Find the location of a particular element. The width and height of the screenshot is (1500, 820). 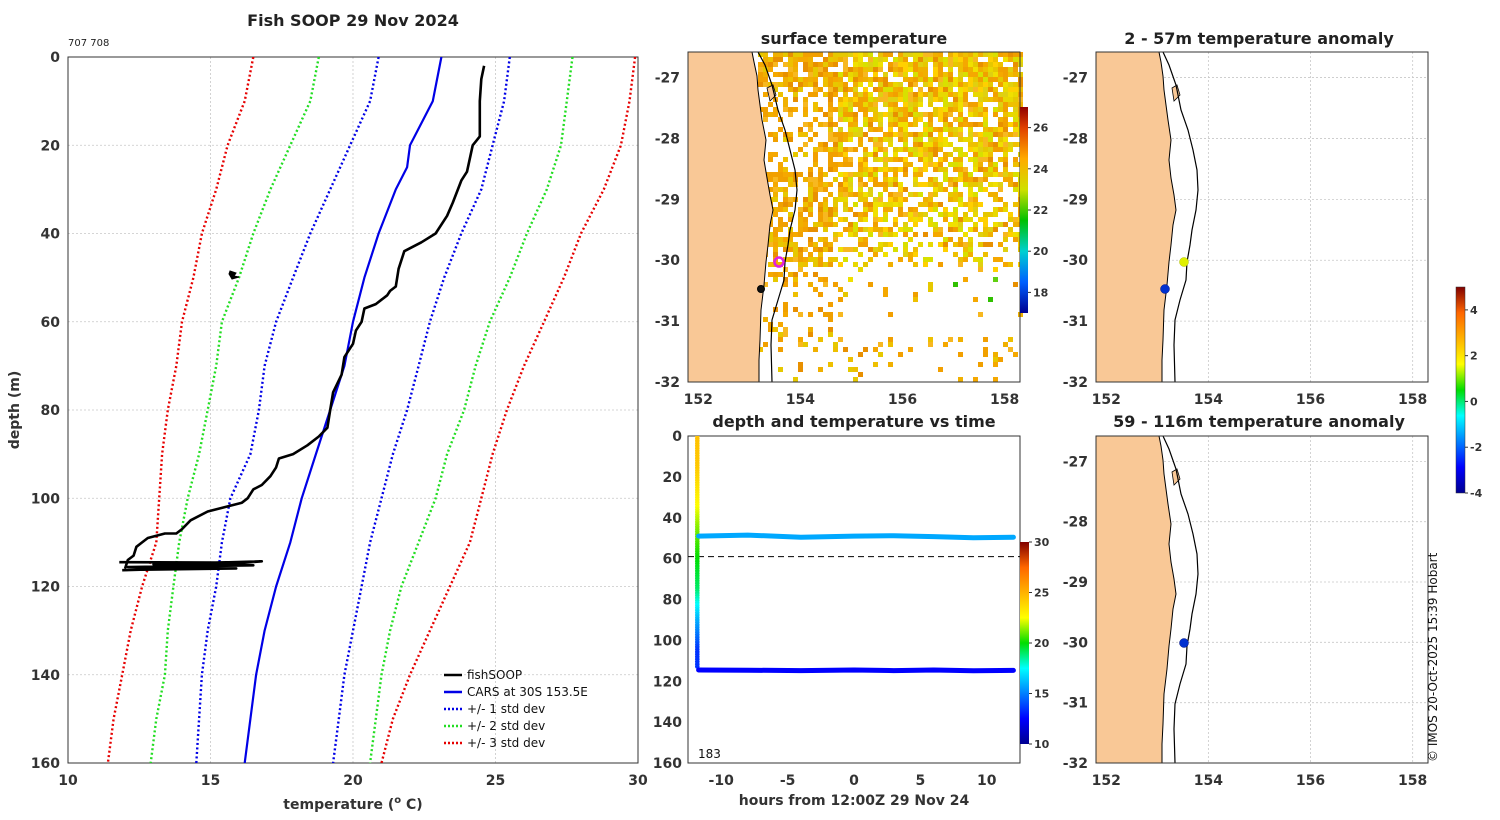

series--3-std-dev is located at coordinates (180, 410).